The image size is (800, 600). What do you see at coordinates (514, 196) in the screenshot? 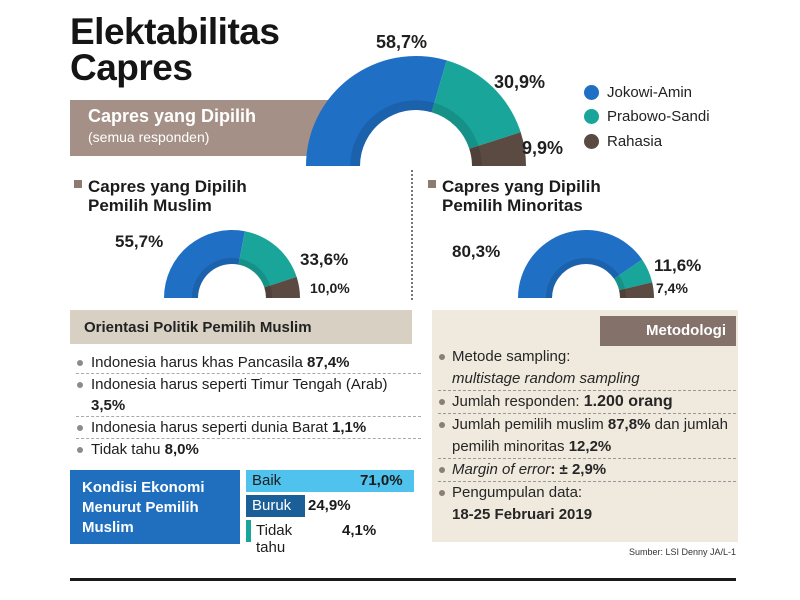
I see `minoritas-heading: Capres yang Dipilih Pemilih Minoritas` at bounding box center [514, 196].